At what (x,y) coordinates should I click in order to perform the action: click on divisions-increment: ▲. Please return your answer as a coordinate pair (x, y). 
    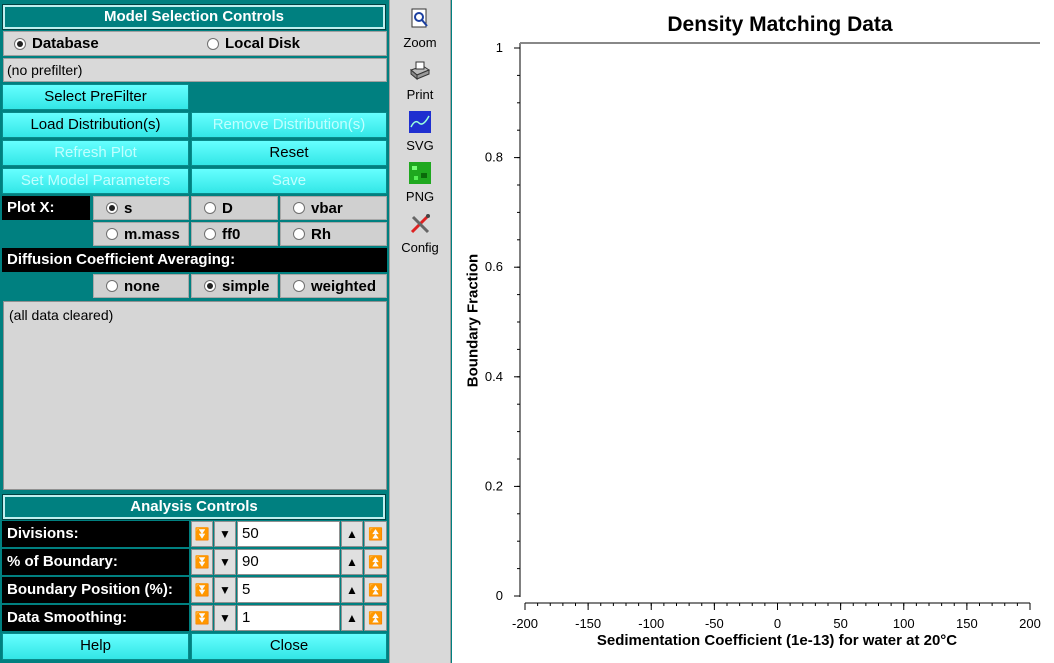
    Looking at the image, I should click on (352, 534).